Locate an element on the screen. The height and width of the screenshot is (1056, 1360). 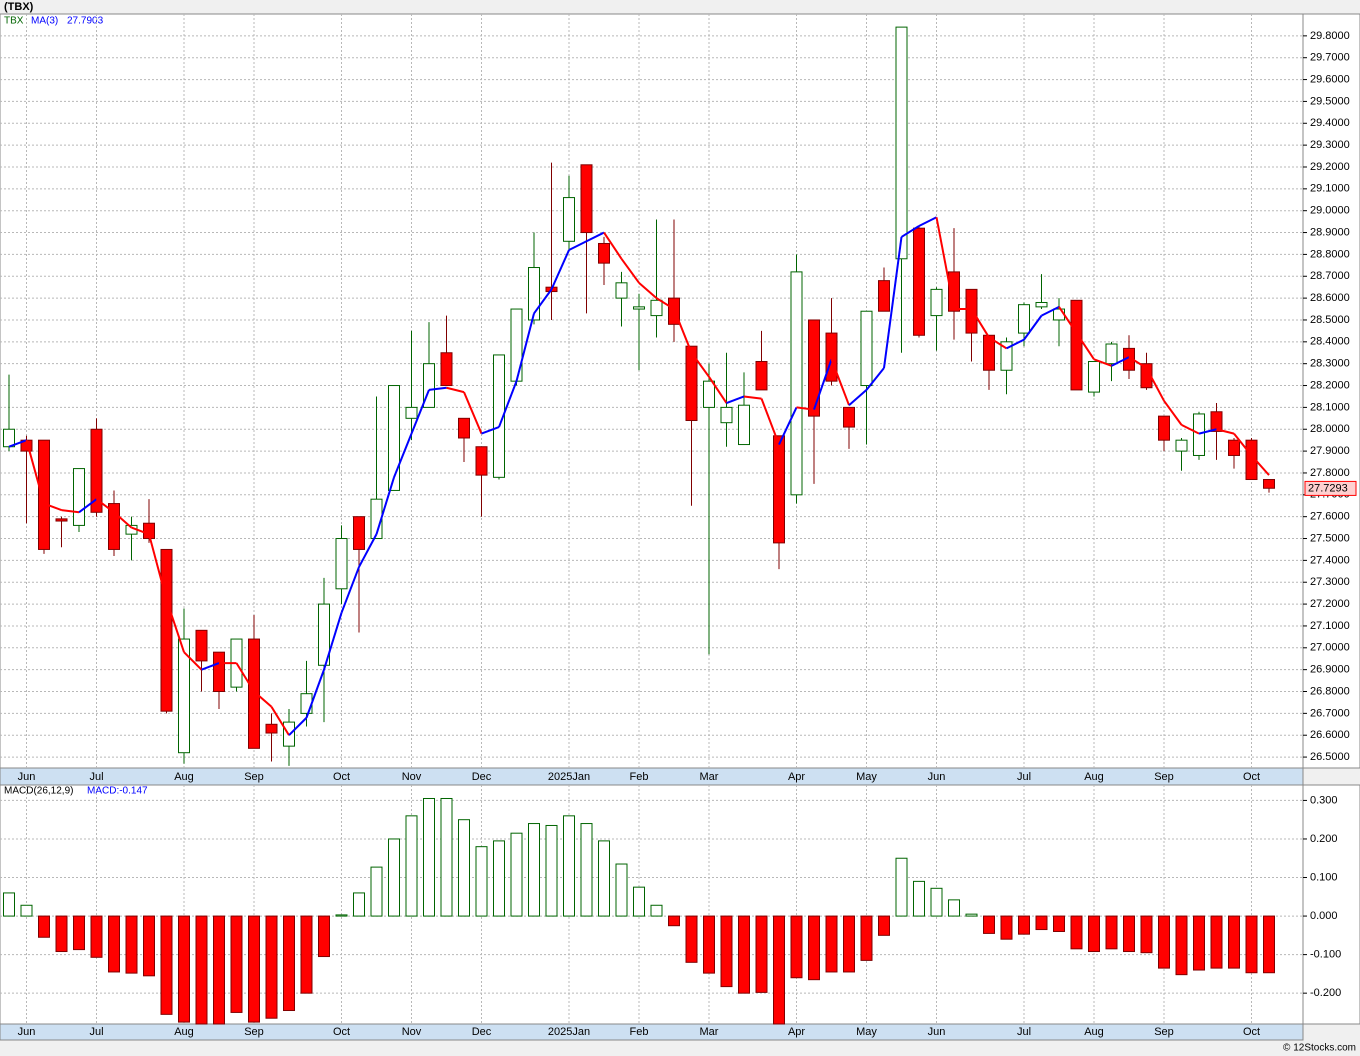
y-tick-label: 28.8000 is located at coordinates (1330, 254).